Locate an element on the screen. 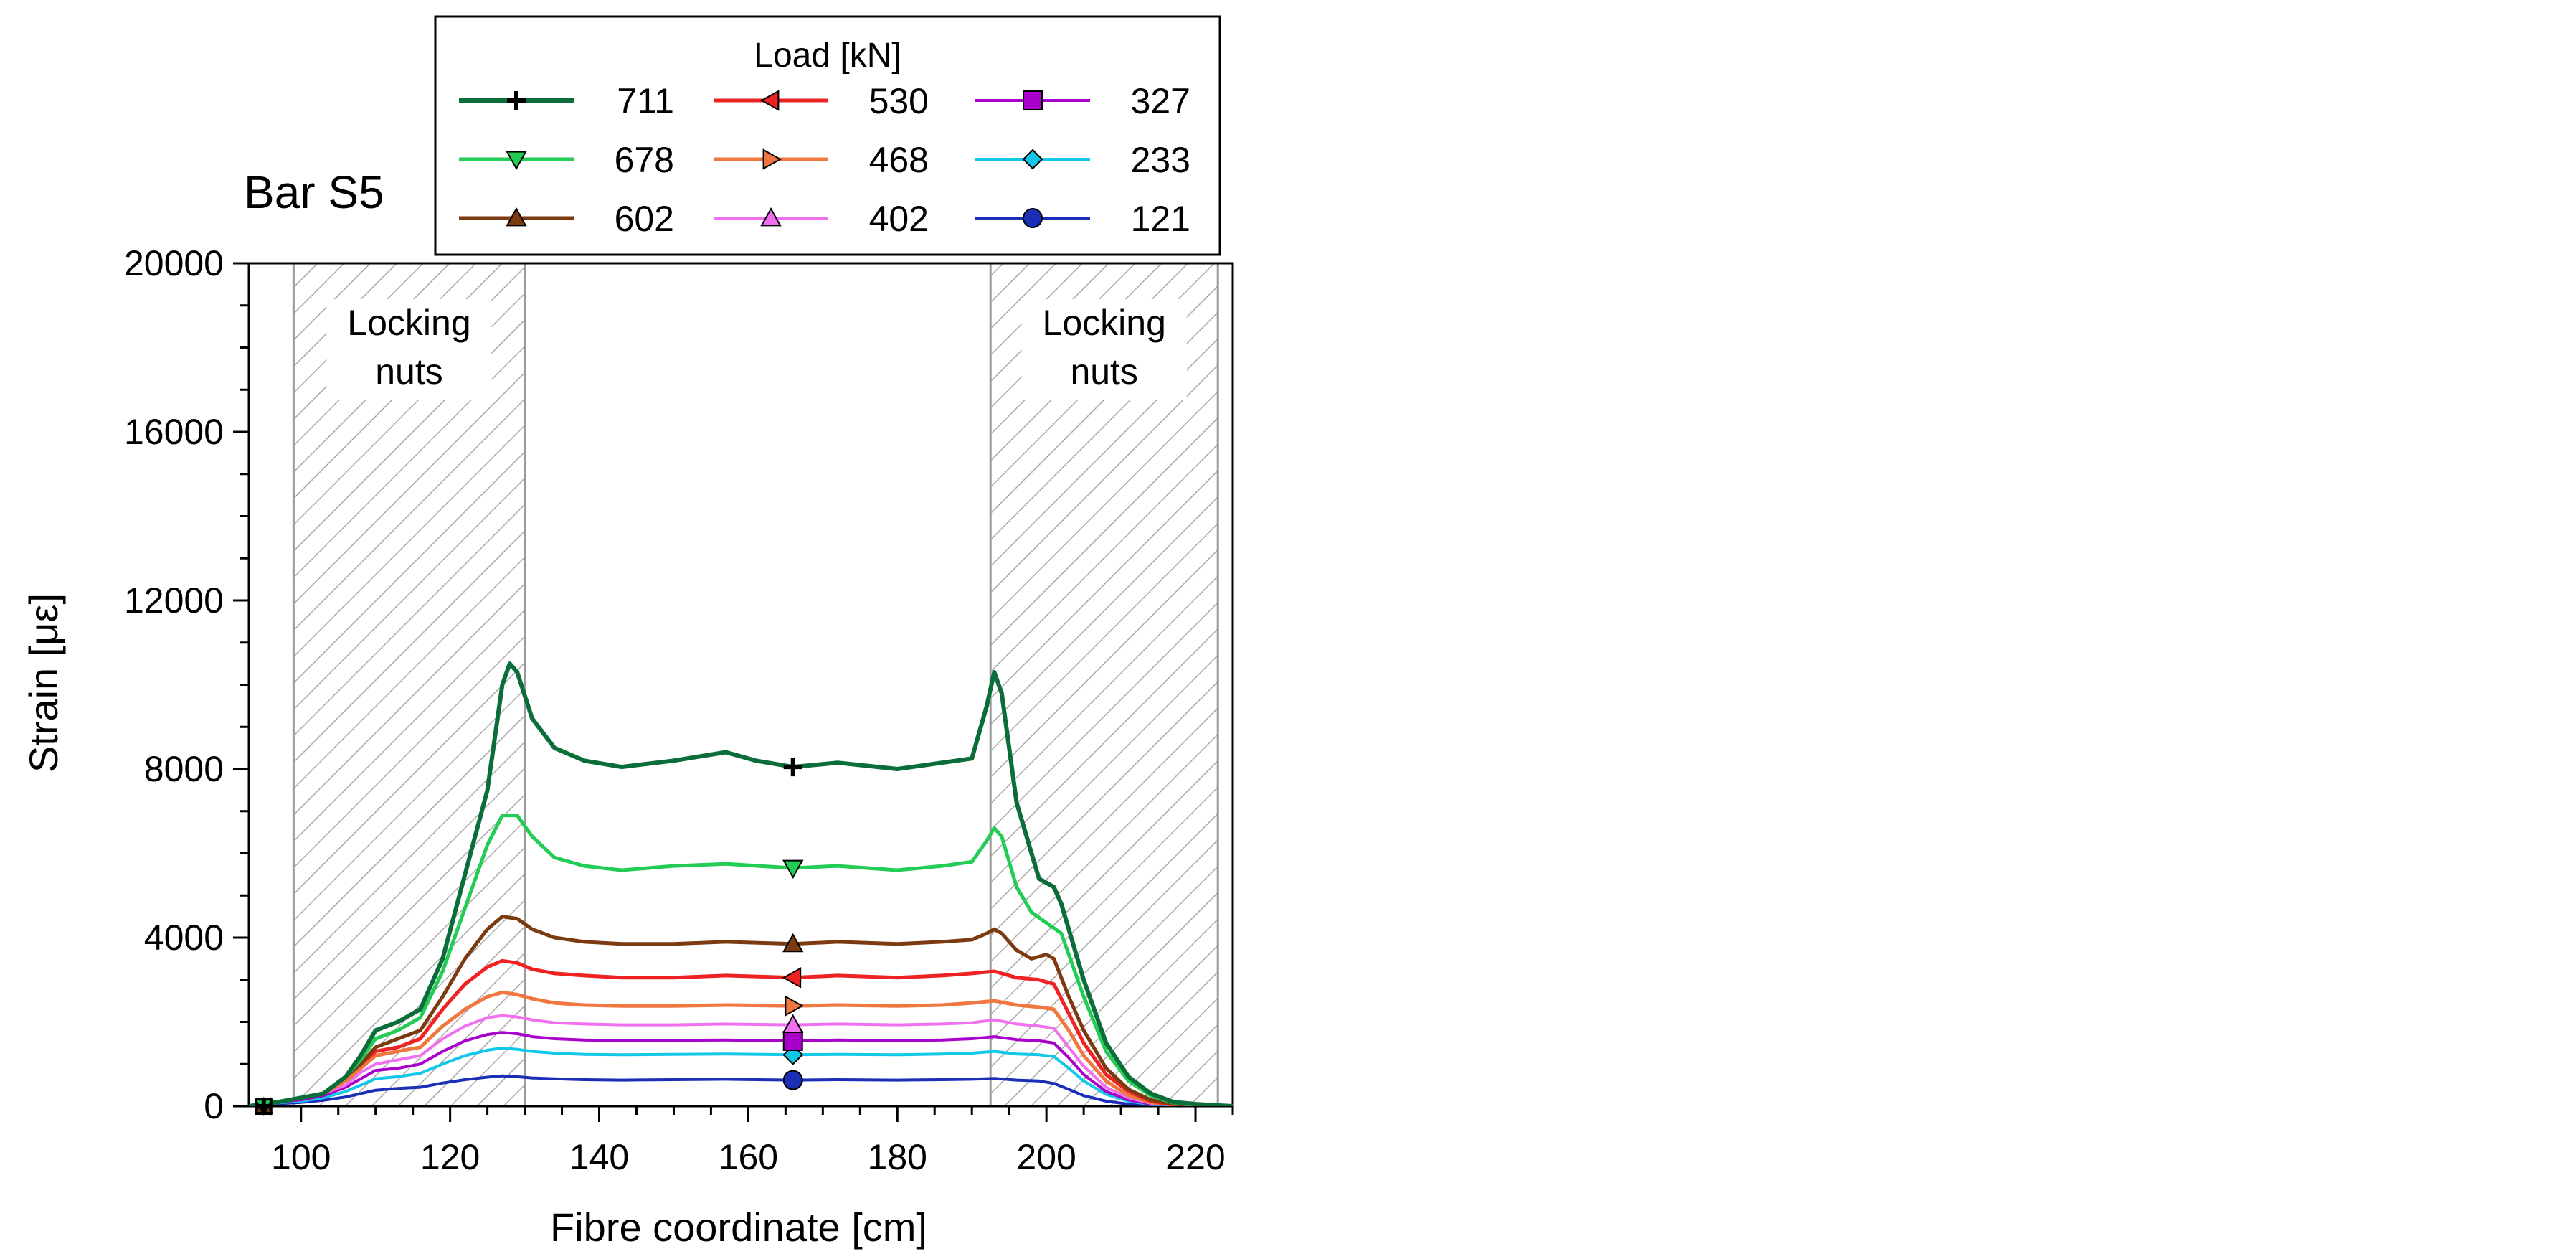  legend-label-602: 602 is located at coordinates (644, 219).